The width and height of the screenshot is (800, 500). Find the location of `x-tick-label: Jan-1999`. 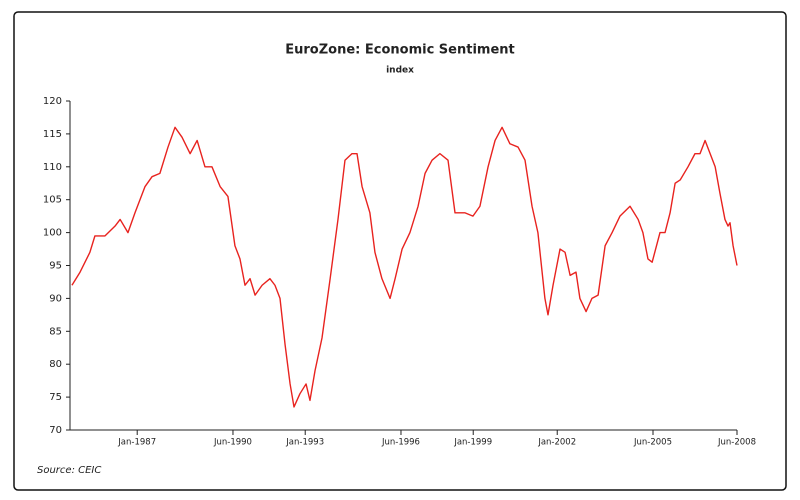

x-tick-label: Jan-1999 is located at coordinates (472, 443).